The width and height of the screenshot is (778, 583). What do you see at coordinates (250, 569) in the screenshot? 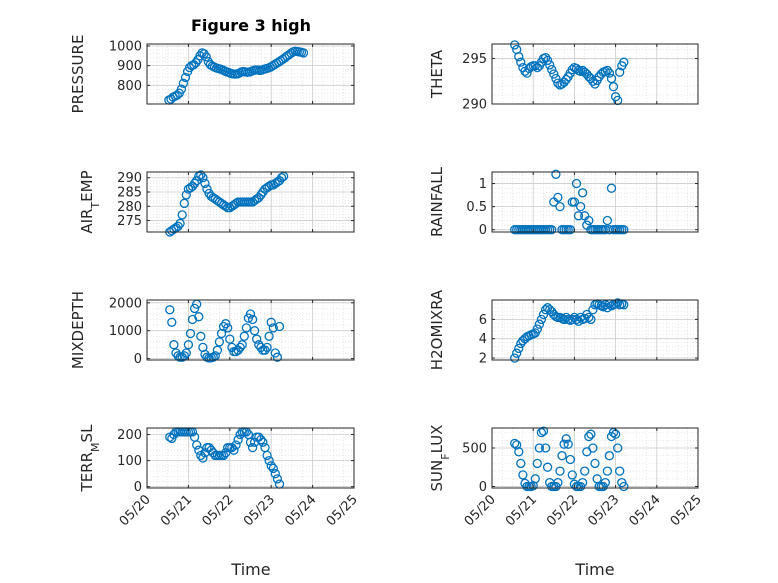
I see `x-axis-label-left: Time` at bounding box center [250, 569].